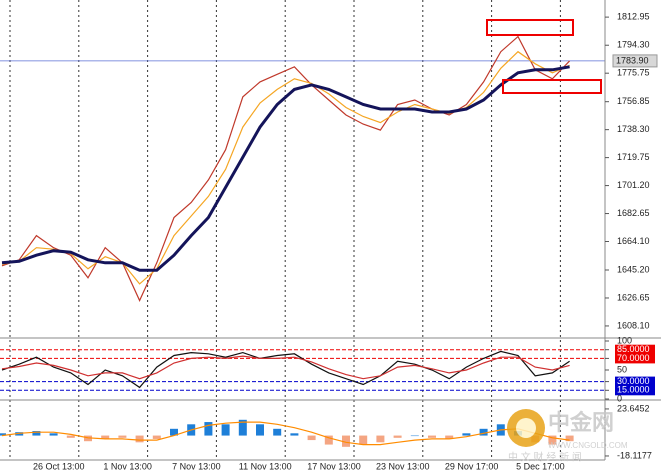 Image resolution: width=661 pixels, height=476 pixels. What do you see at coordinates (633, 269) in the screenshot?
I see `y-tick-label: 1645.20` at bounding box center [633, 269].